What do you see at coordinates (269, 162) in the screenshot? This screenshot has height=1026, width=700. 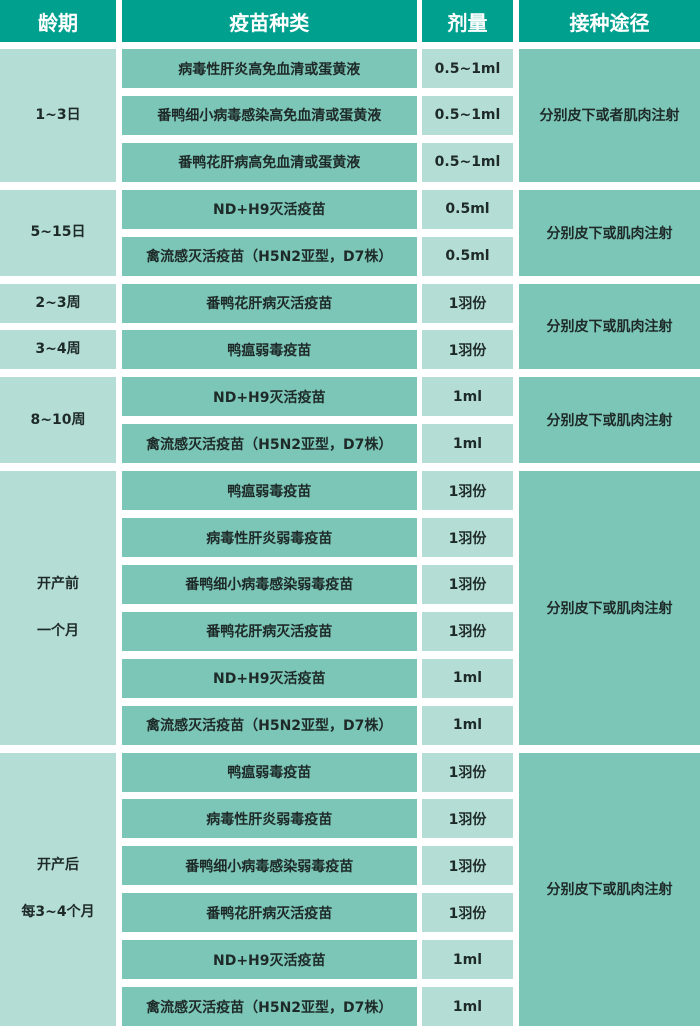 I see `vaccine-cell: 番鸭花肝病高免血清或蛋黄液` at bounding box center [269, 162].